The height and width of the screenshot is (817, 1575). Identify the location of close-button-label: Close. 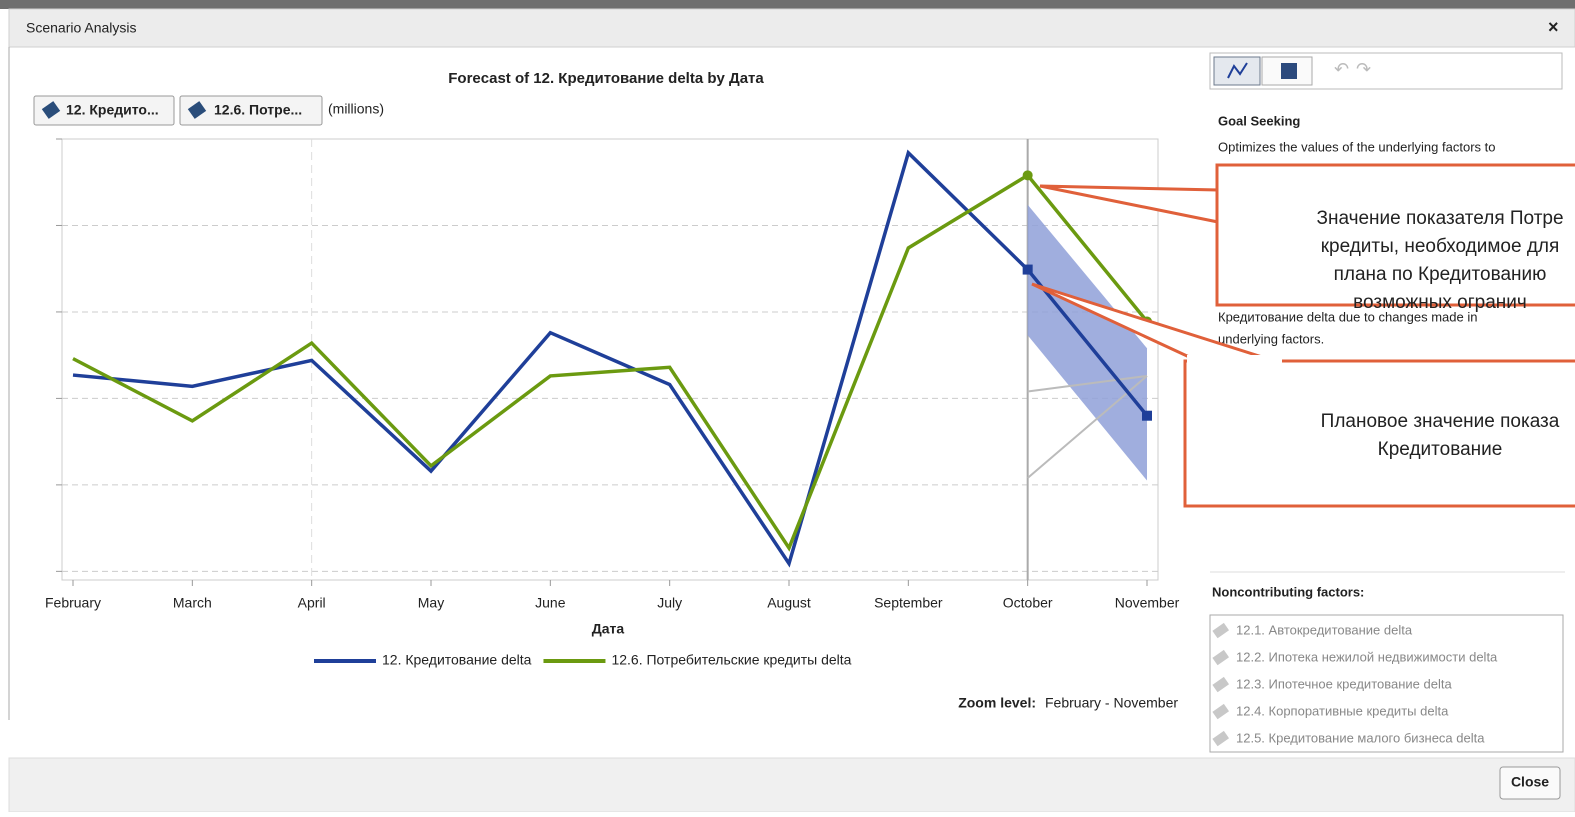
(1530, 782).